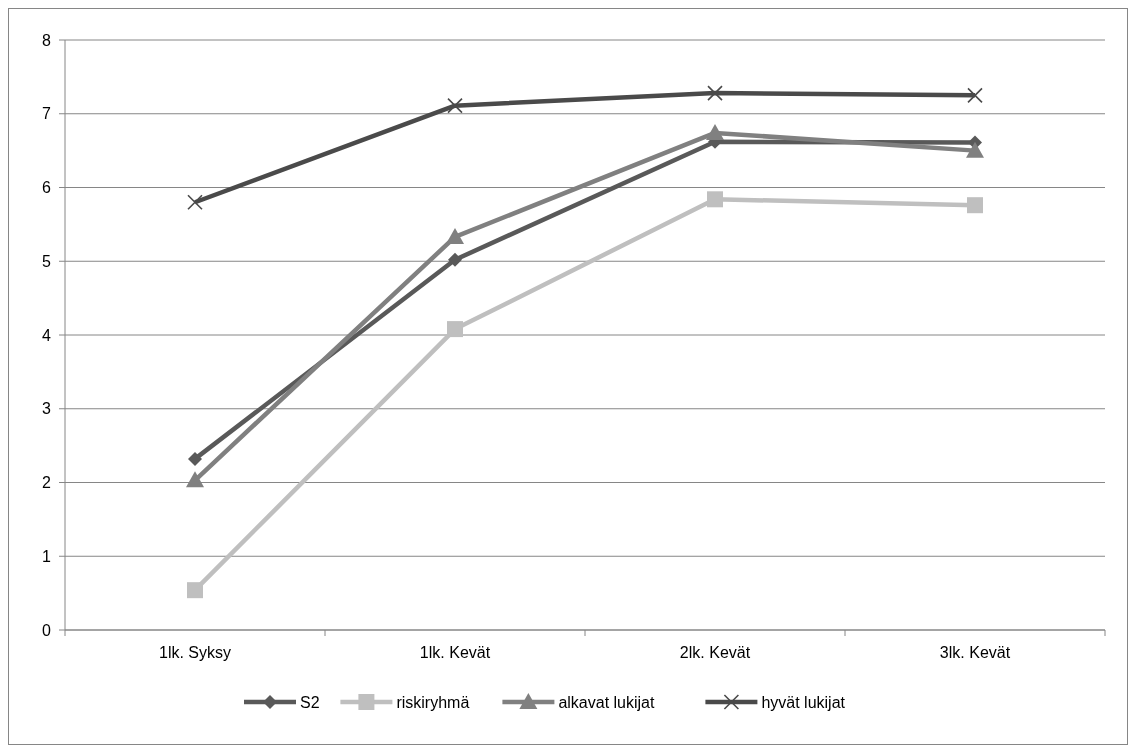 The height and width of the screenshot is (753, 1136). What do you see at coordinates (455, 652) in the screenshot?
I see `x-tick-label: 1lk. Kevät` at bounding box center [455, 652].